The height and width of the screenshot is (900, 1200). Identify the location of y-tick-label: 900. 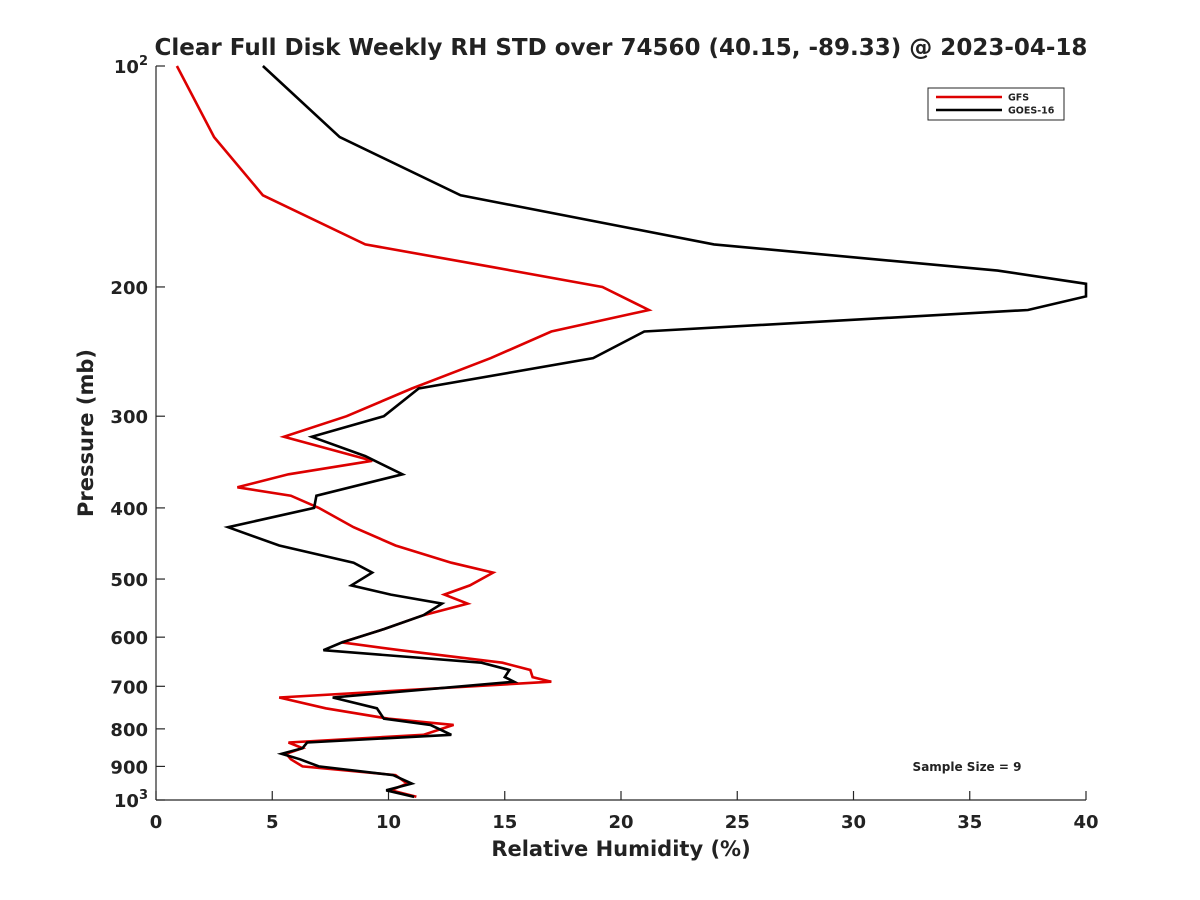
(129, 767).